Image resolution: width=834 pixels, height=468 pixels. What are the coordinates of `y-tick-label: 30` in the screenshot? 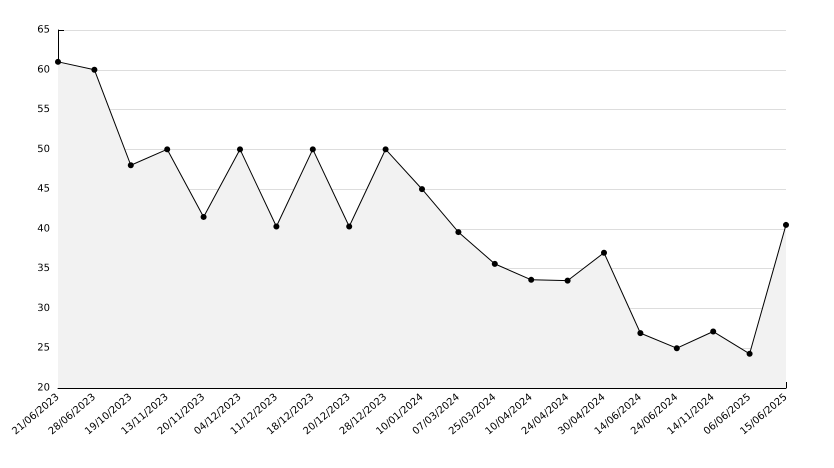 It's located at (43, 308).